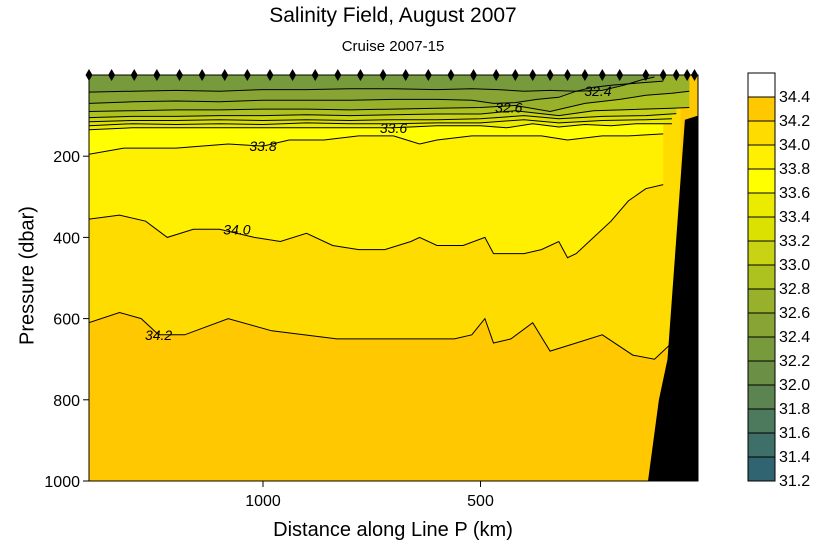 The height and width of the screenshot is (548, 818). Describe the element at coordinates (66, 238) in the screenshot. I see `y-tick-label: 400` at that location.